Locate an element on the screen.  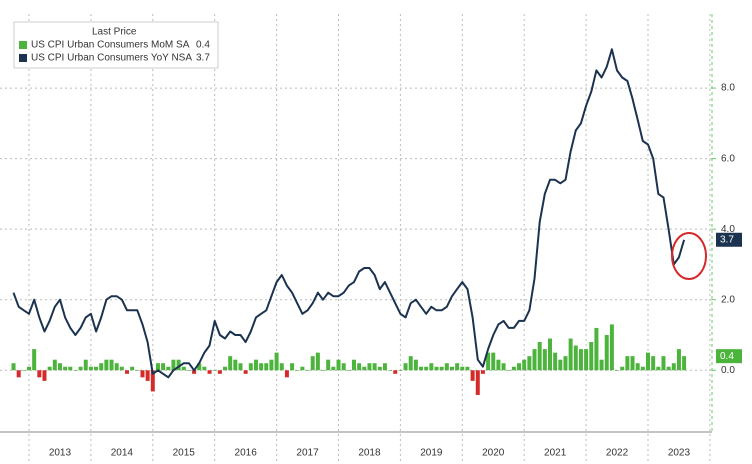
value-tag-label: 3.7 is located at coordinates (727, 239).